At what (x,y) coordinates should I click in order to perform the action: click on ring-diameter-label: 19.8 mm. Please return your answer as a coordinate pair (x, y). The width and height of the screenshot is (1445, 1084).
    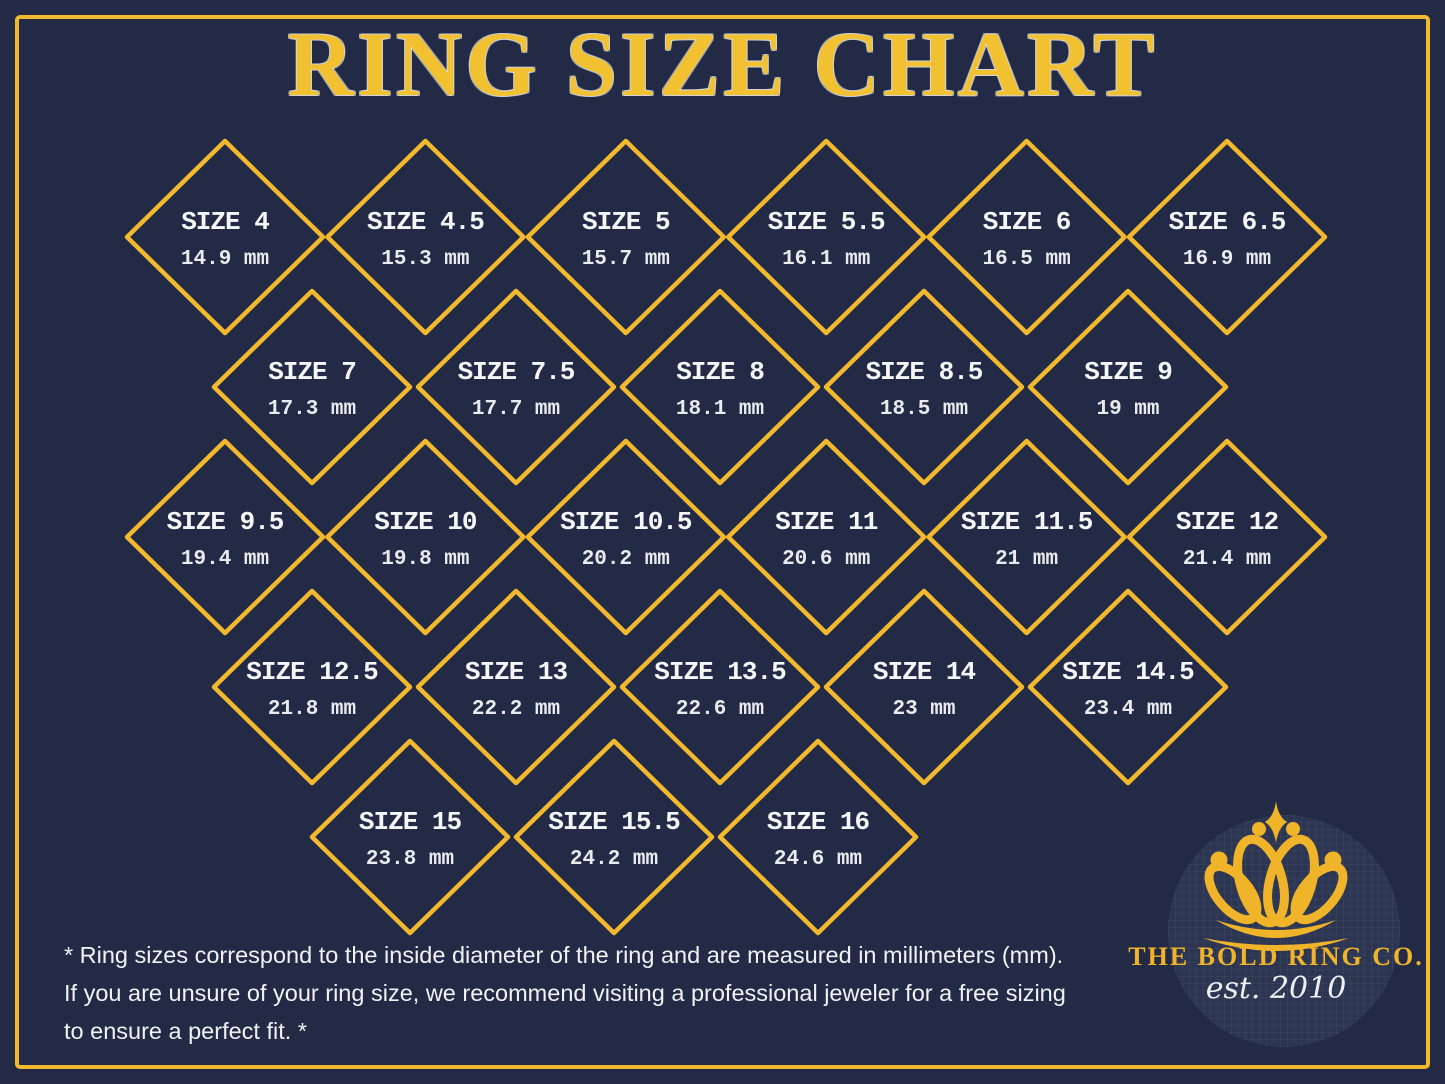
    Looking at the image, I should click on (425, 559).